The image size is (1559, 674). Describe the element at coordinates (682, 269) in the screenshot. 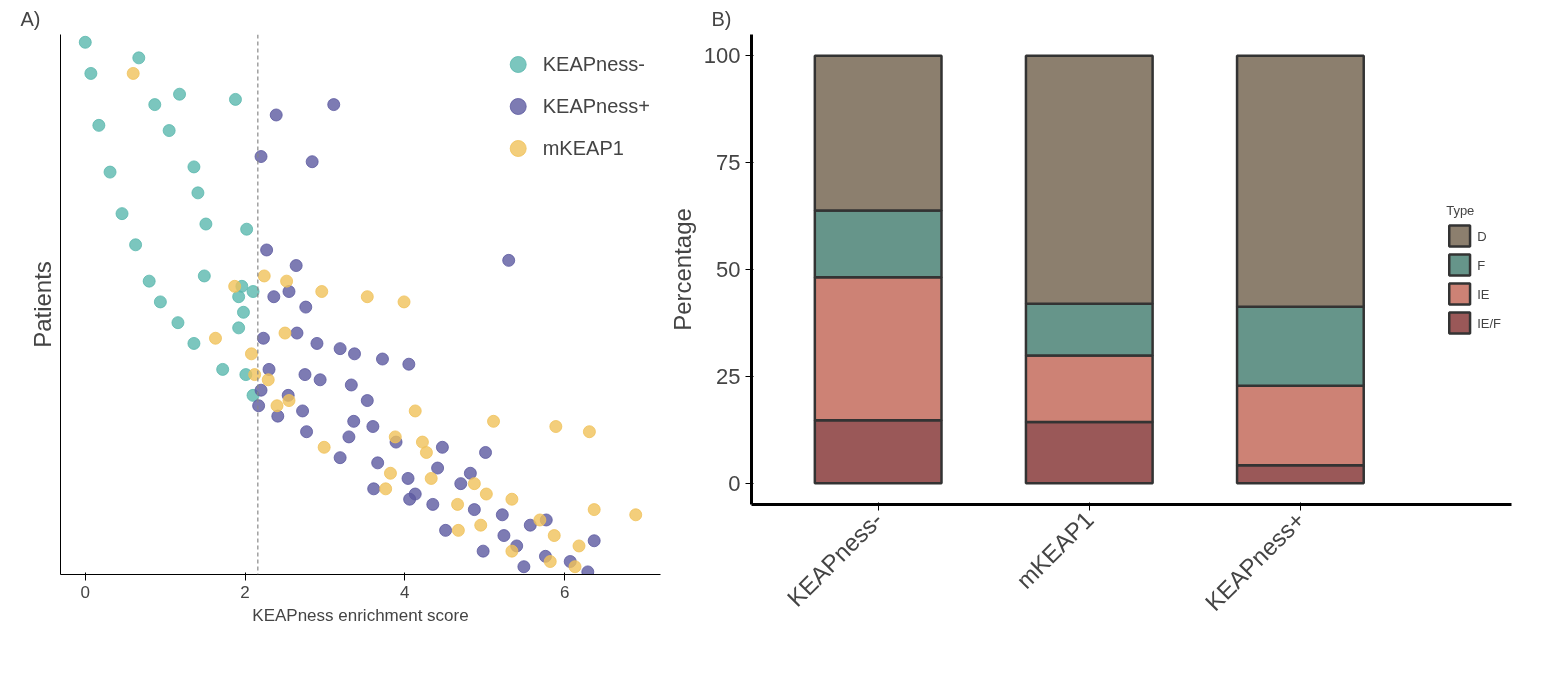

I see `y-axis-title: Percentage` at that location.